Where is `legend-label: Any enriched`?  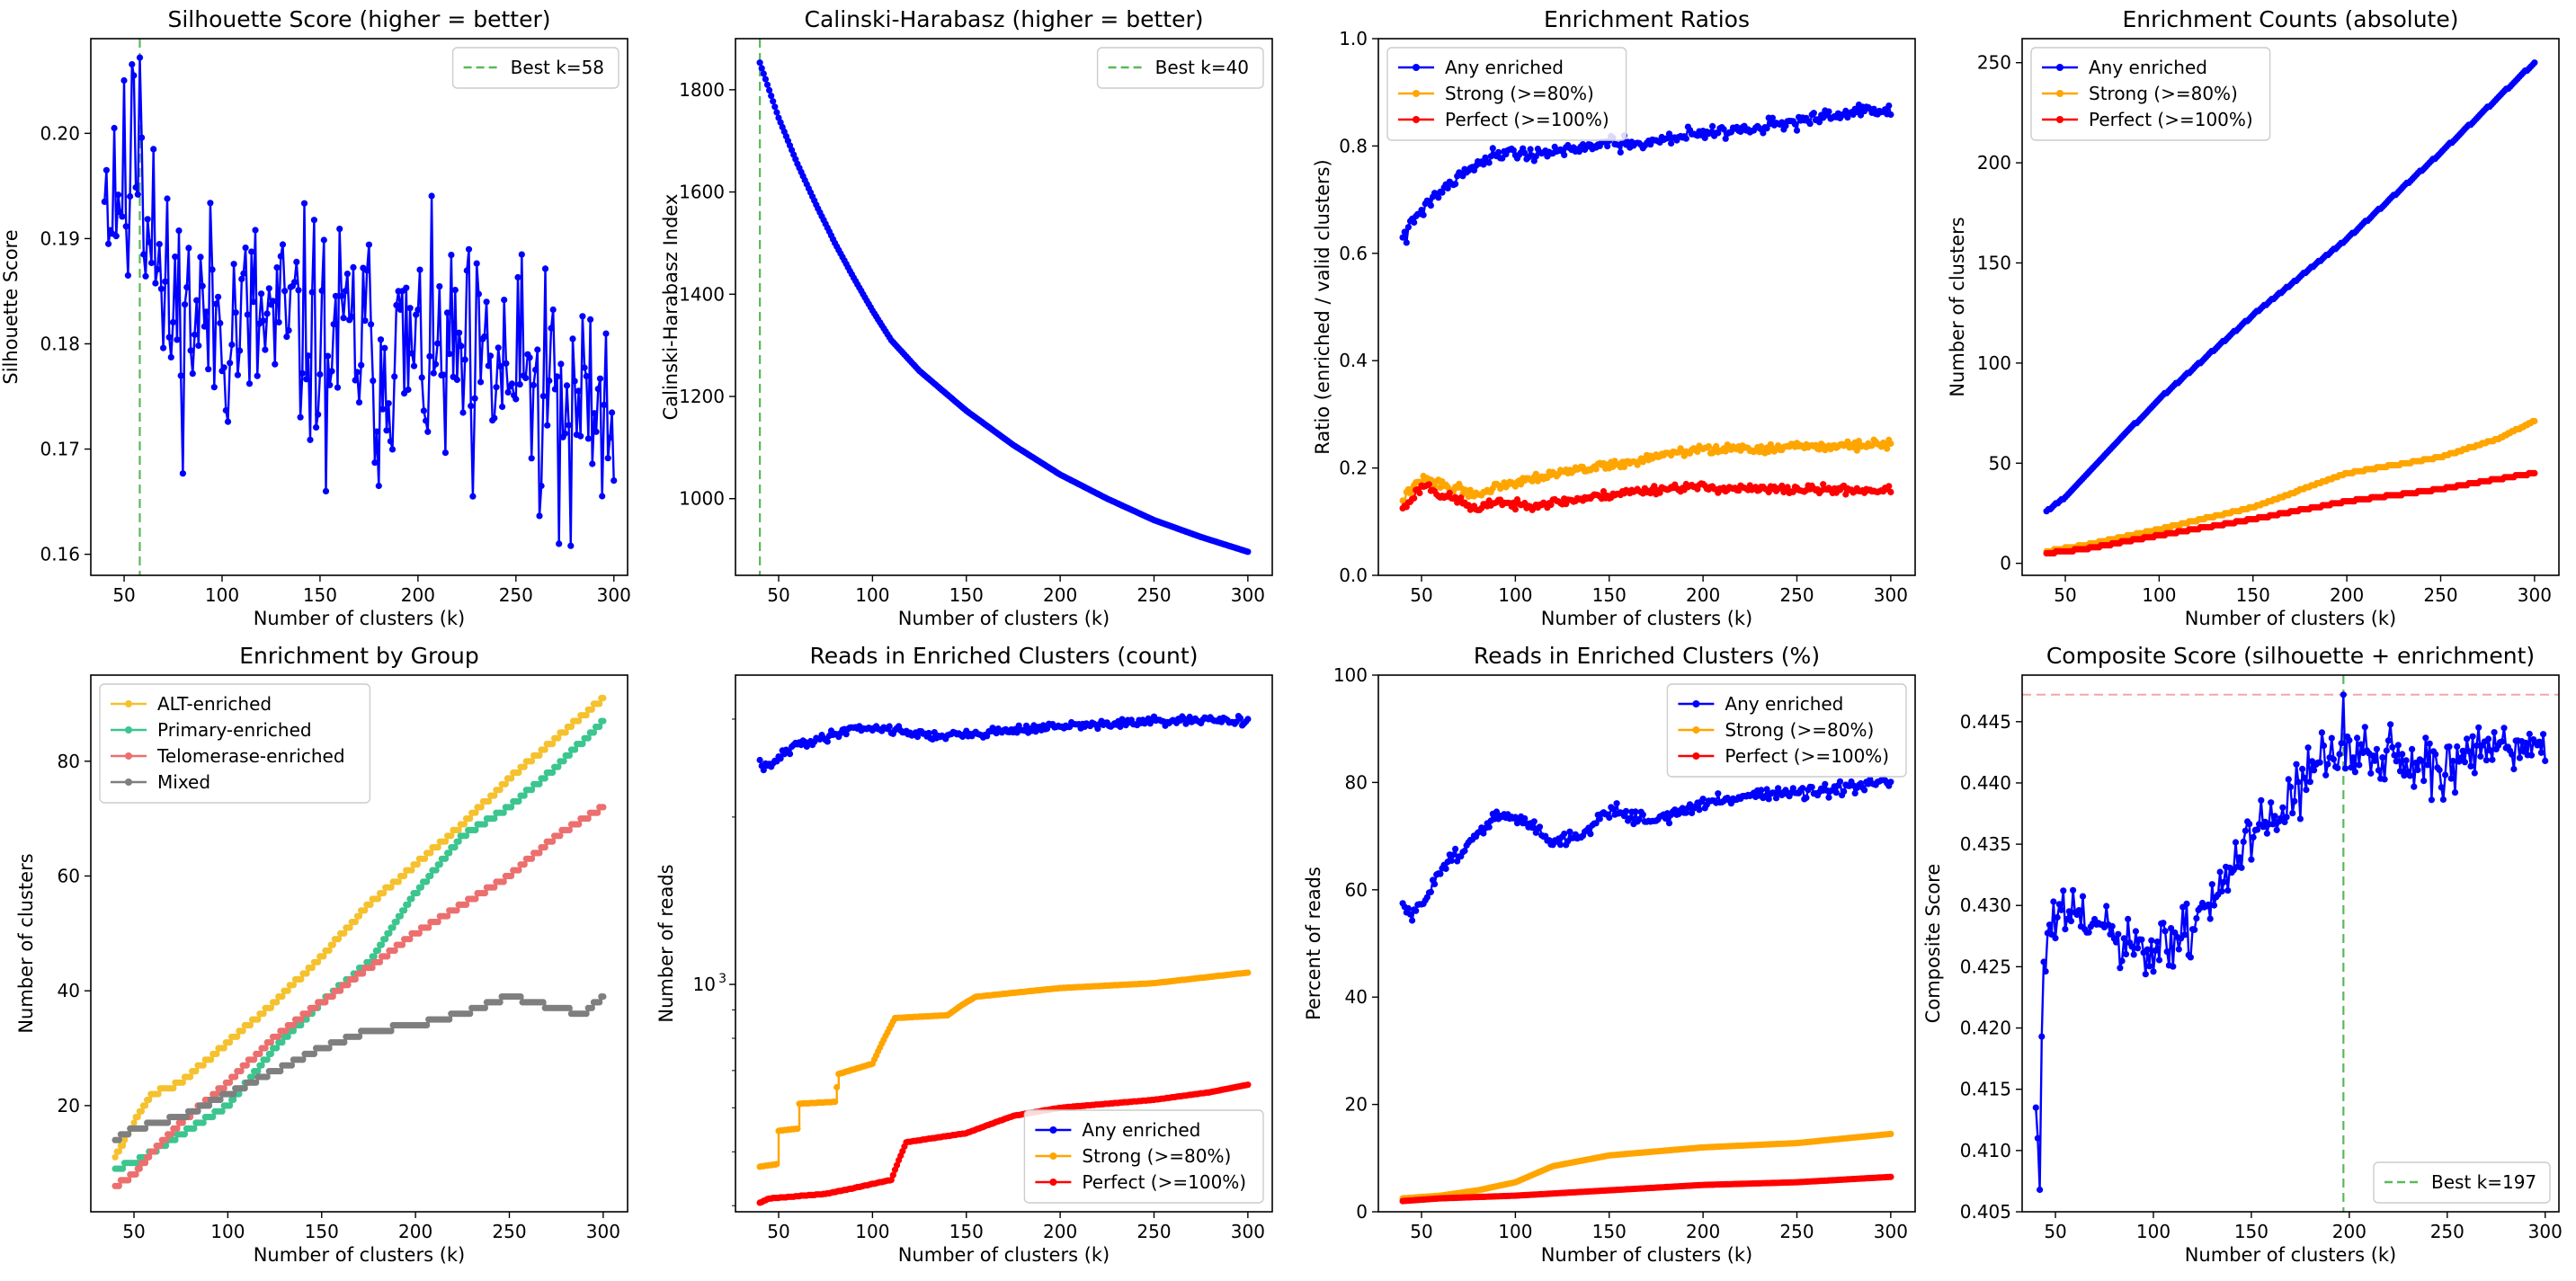 legend-label: Any enriched is located at coordinates (1505, 67).